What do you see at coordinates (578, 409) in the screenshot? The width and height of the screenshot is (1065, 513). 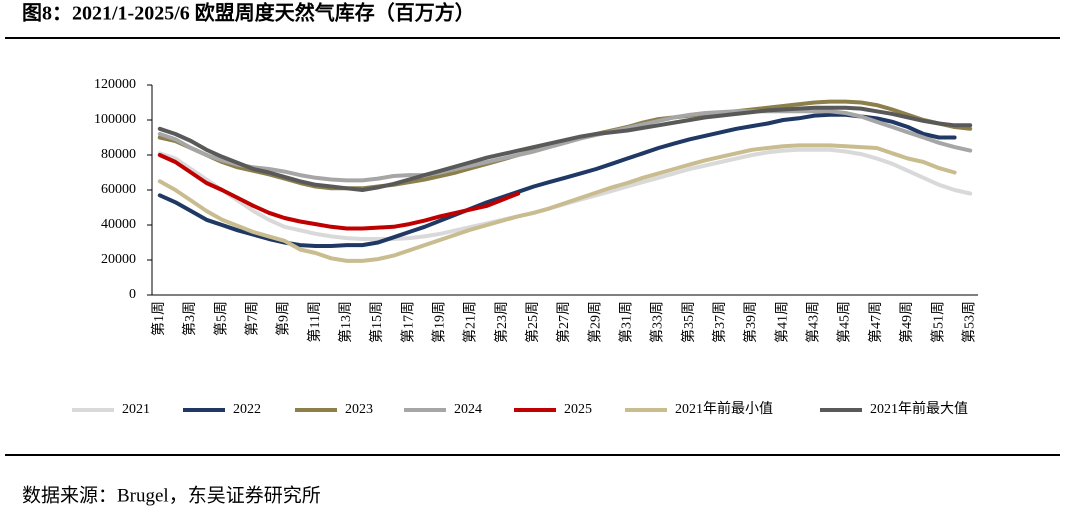 I see `legend-label: 2025` at bounding box center [578, 409].